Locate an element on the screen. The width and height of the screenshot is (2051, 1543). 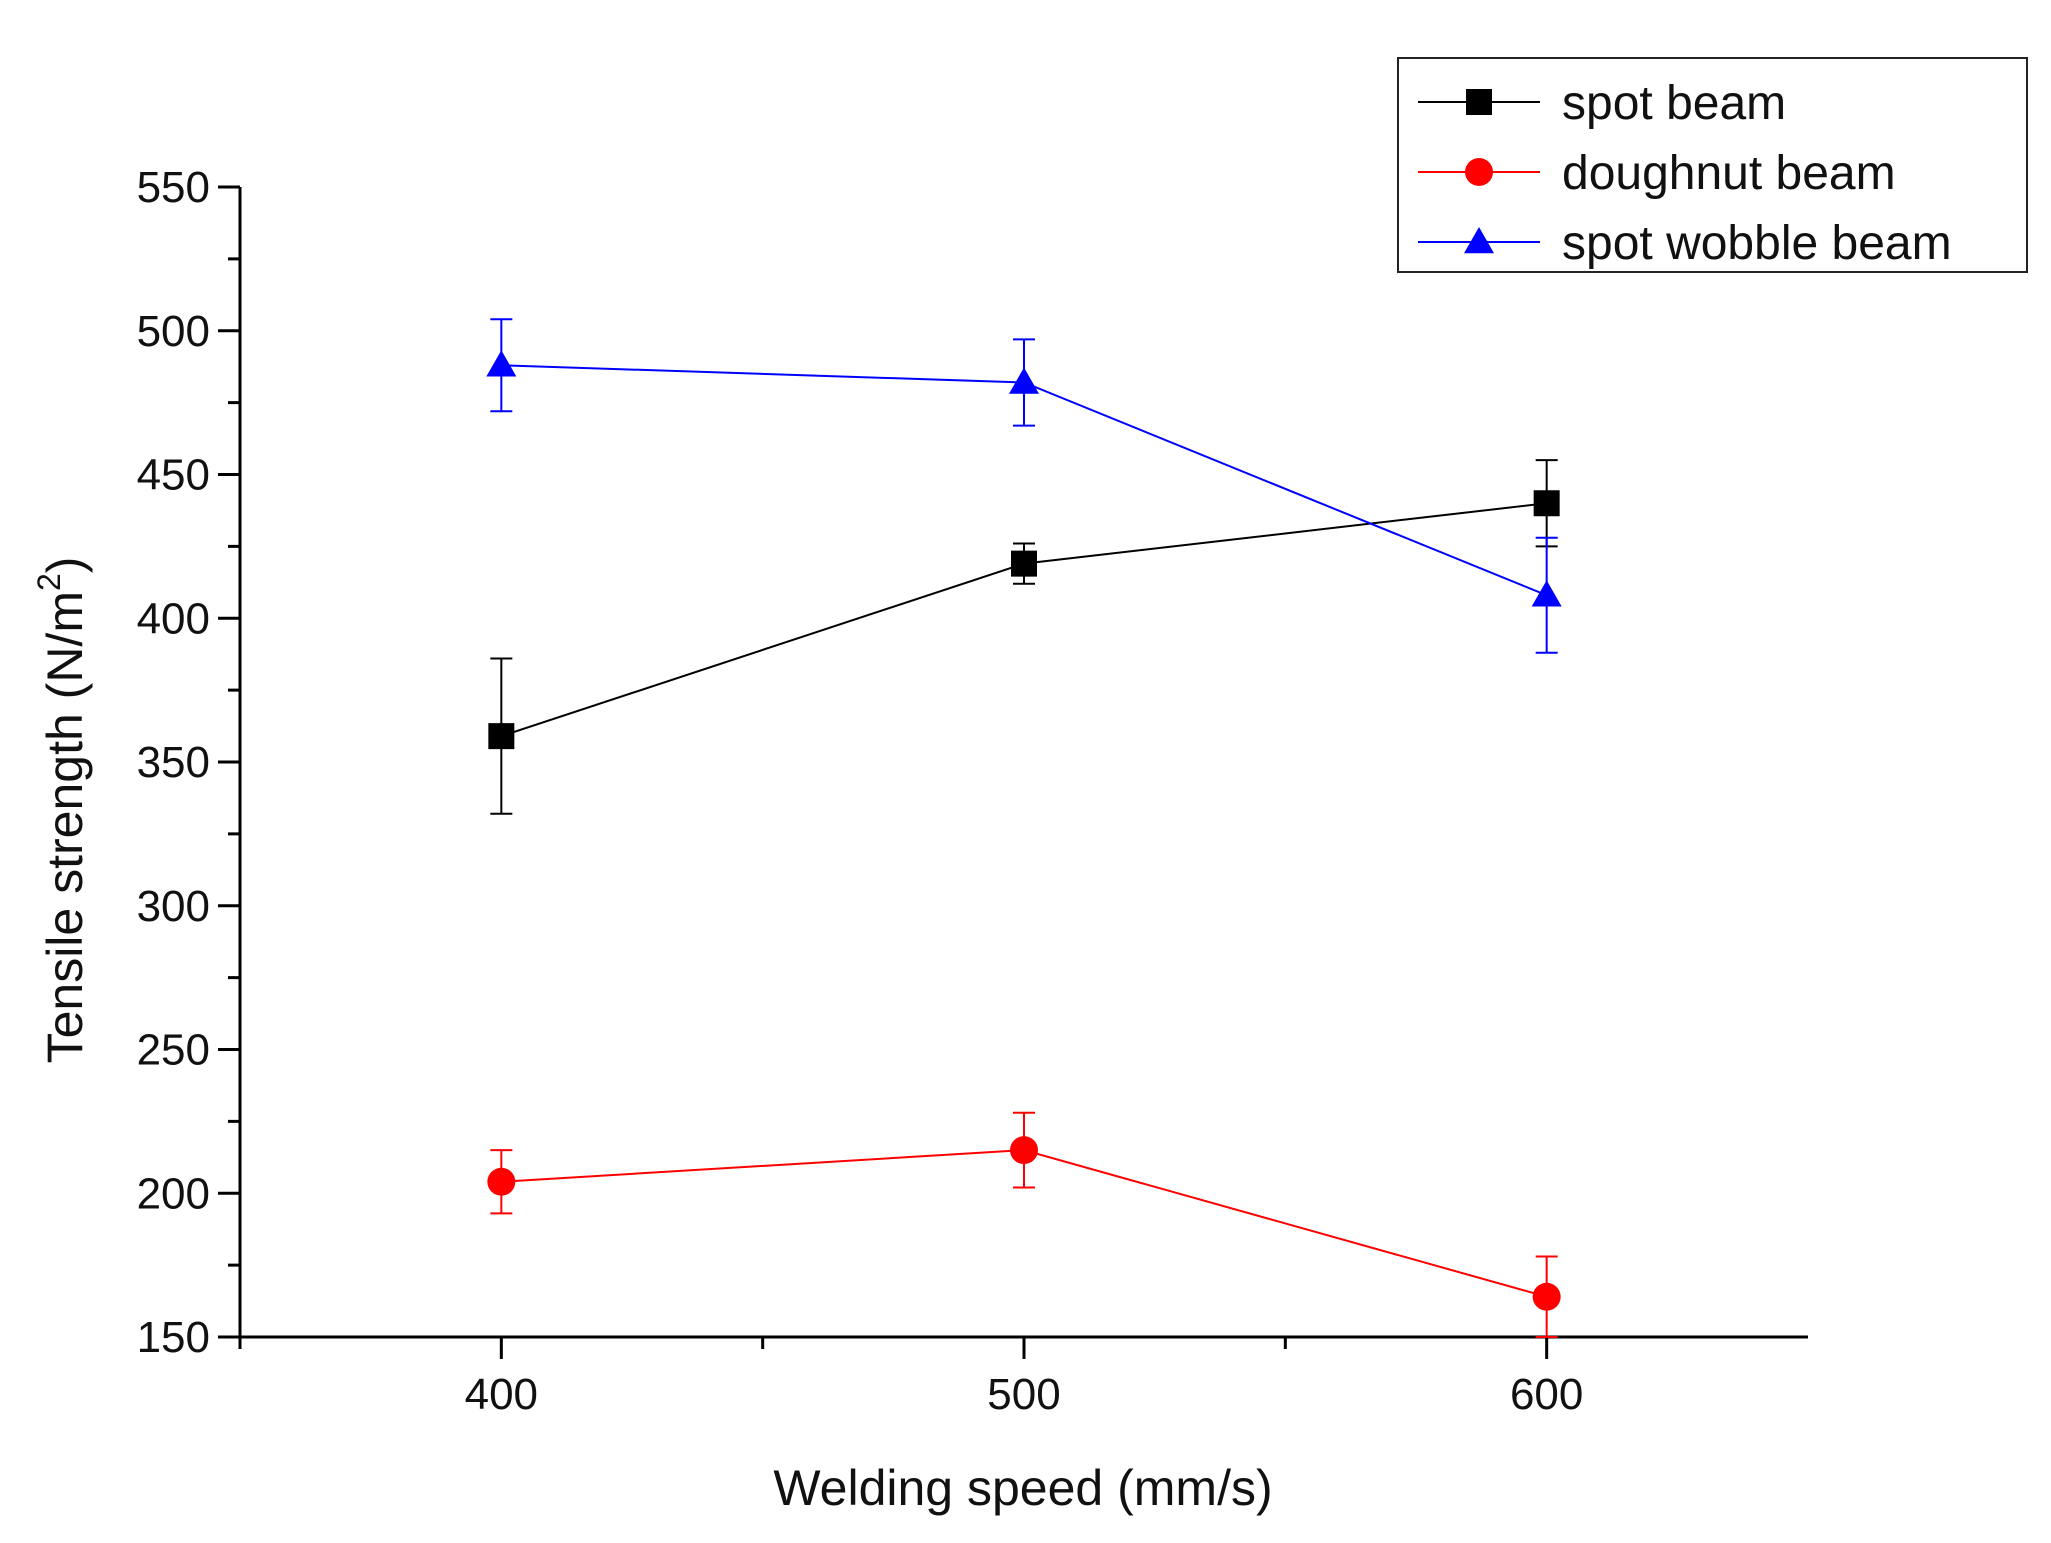
y-tick-label: 400 is located at coordinates (173, 618).